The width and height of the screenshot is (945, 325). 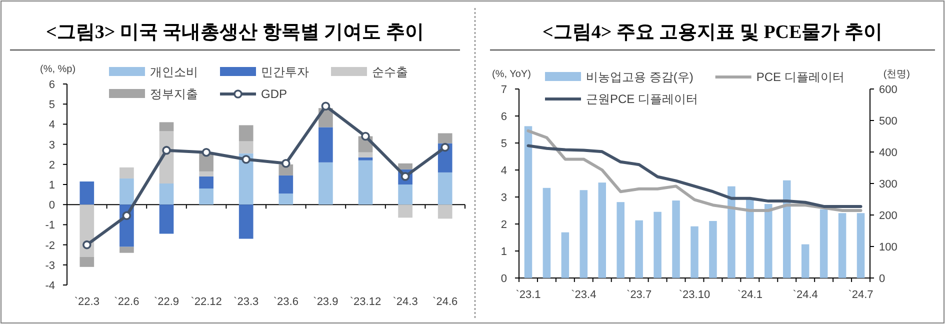 I want to click on x-tick-label: `23.12, so click(x=366, y=302).